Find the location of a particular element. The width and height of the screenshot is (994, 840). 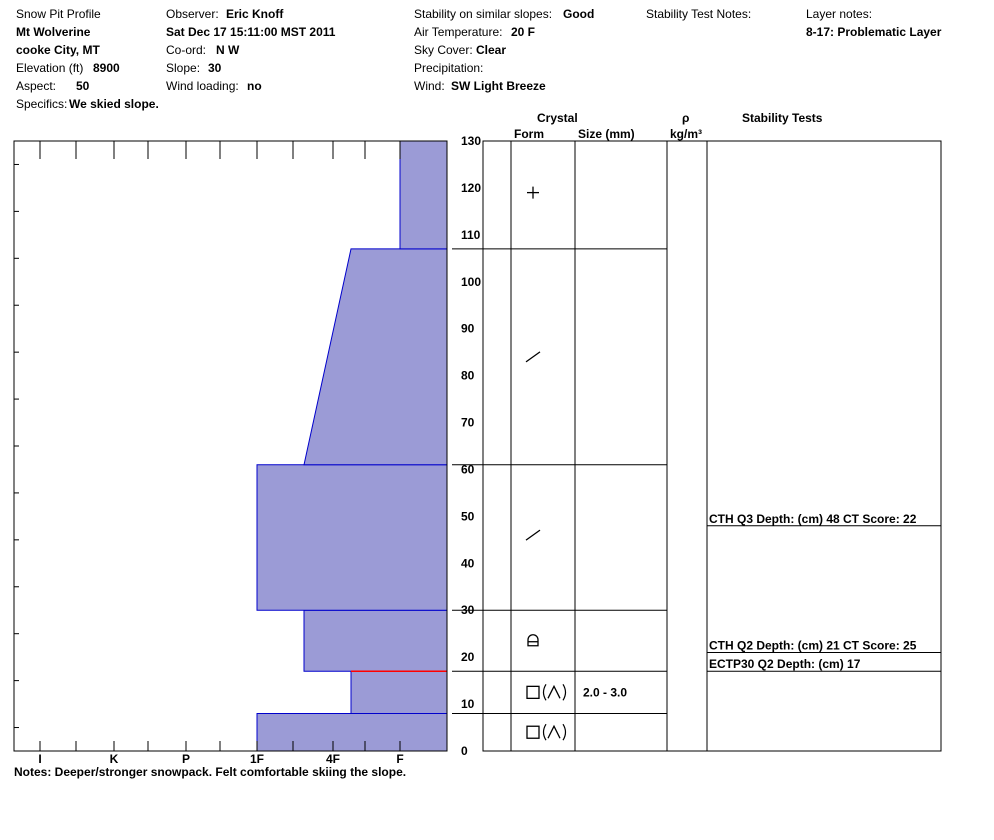

stability-value: Good is located at coordinates (579, 14).